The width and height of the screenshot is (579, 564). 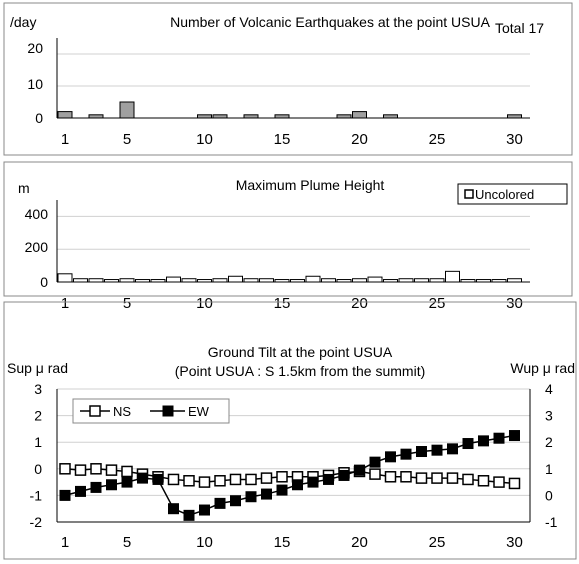 I want to click on plume-legend-label: Uncolored, so click(x=504, y=194).